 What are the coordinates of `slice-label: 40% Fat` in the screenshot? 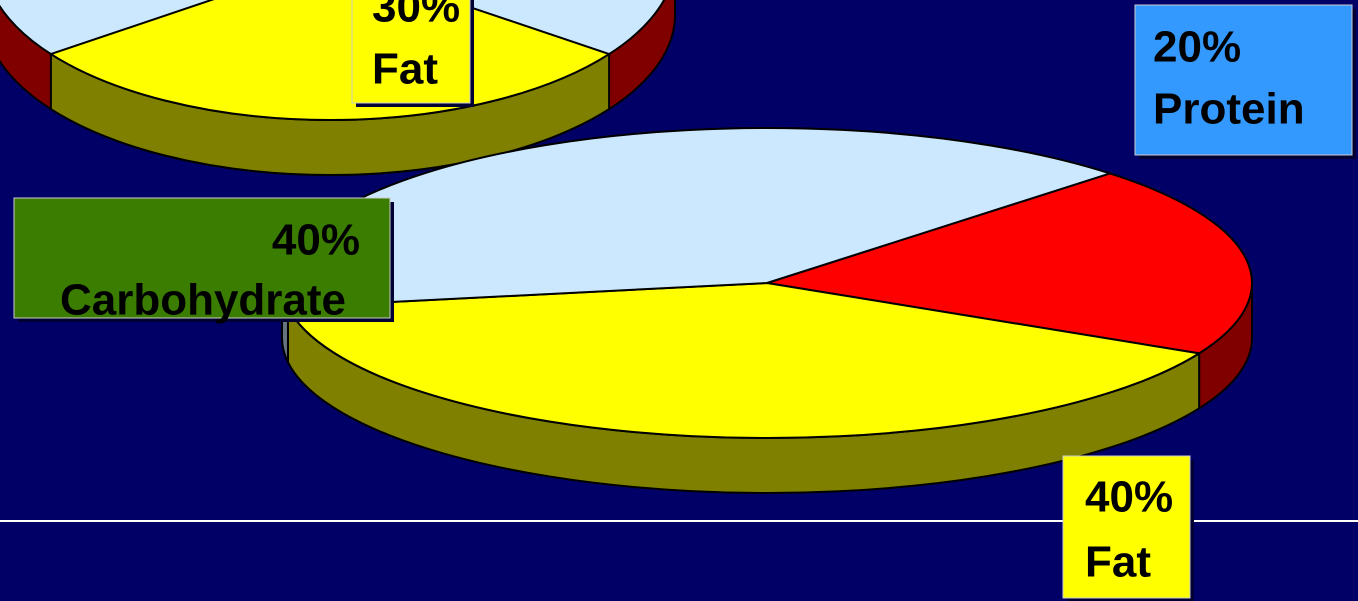 It's located at (1128, 528).